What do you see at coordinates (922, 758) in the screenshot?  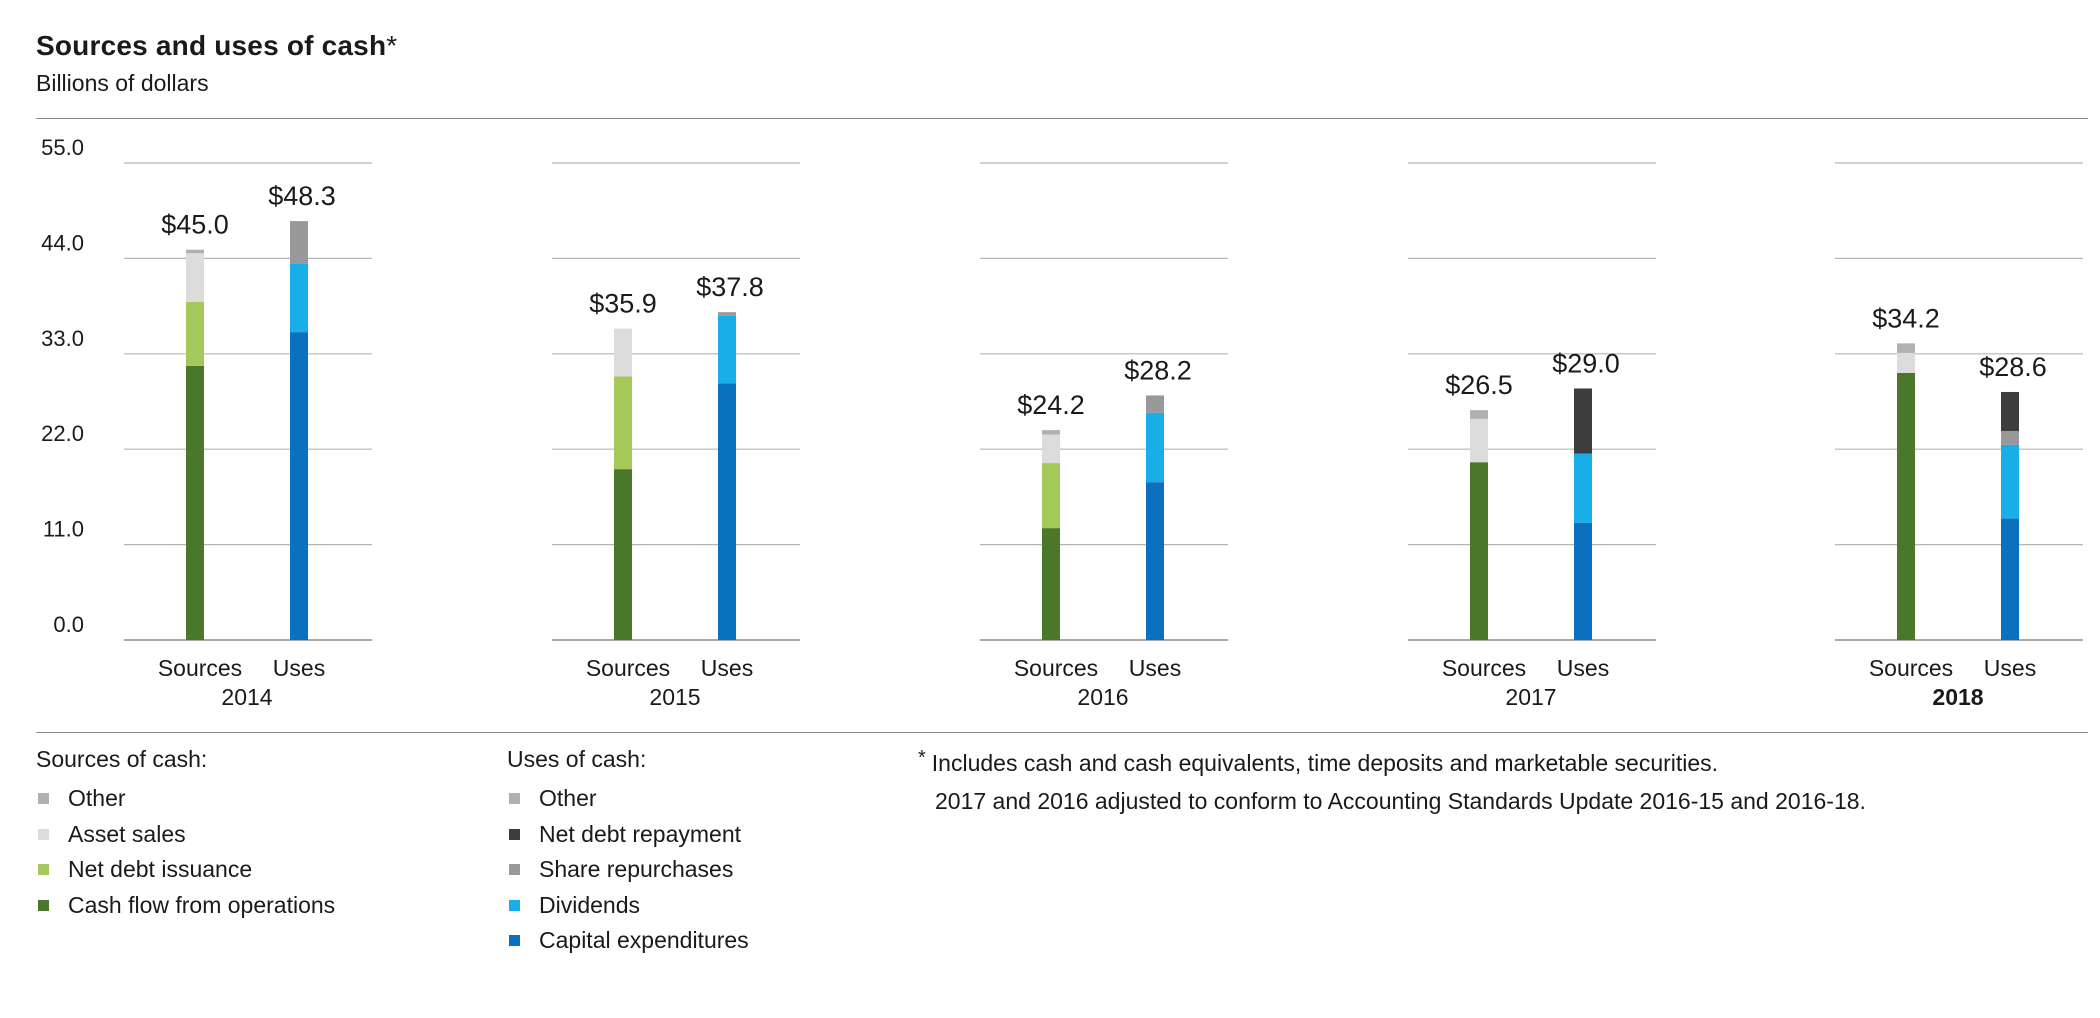 I see `footnote-asterisk: *` at bounding box center [922, 758].